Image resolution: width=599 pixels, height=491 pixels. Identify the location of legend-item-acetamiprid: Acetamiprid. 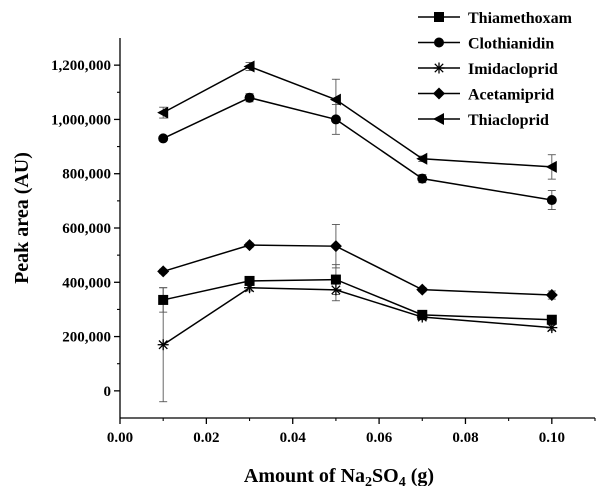
(486, 95).